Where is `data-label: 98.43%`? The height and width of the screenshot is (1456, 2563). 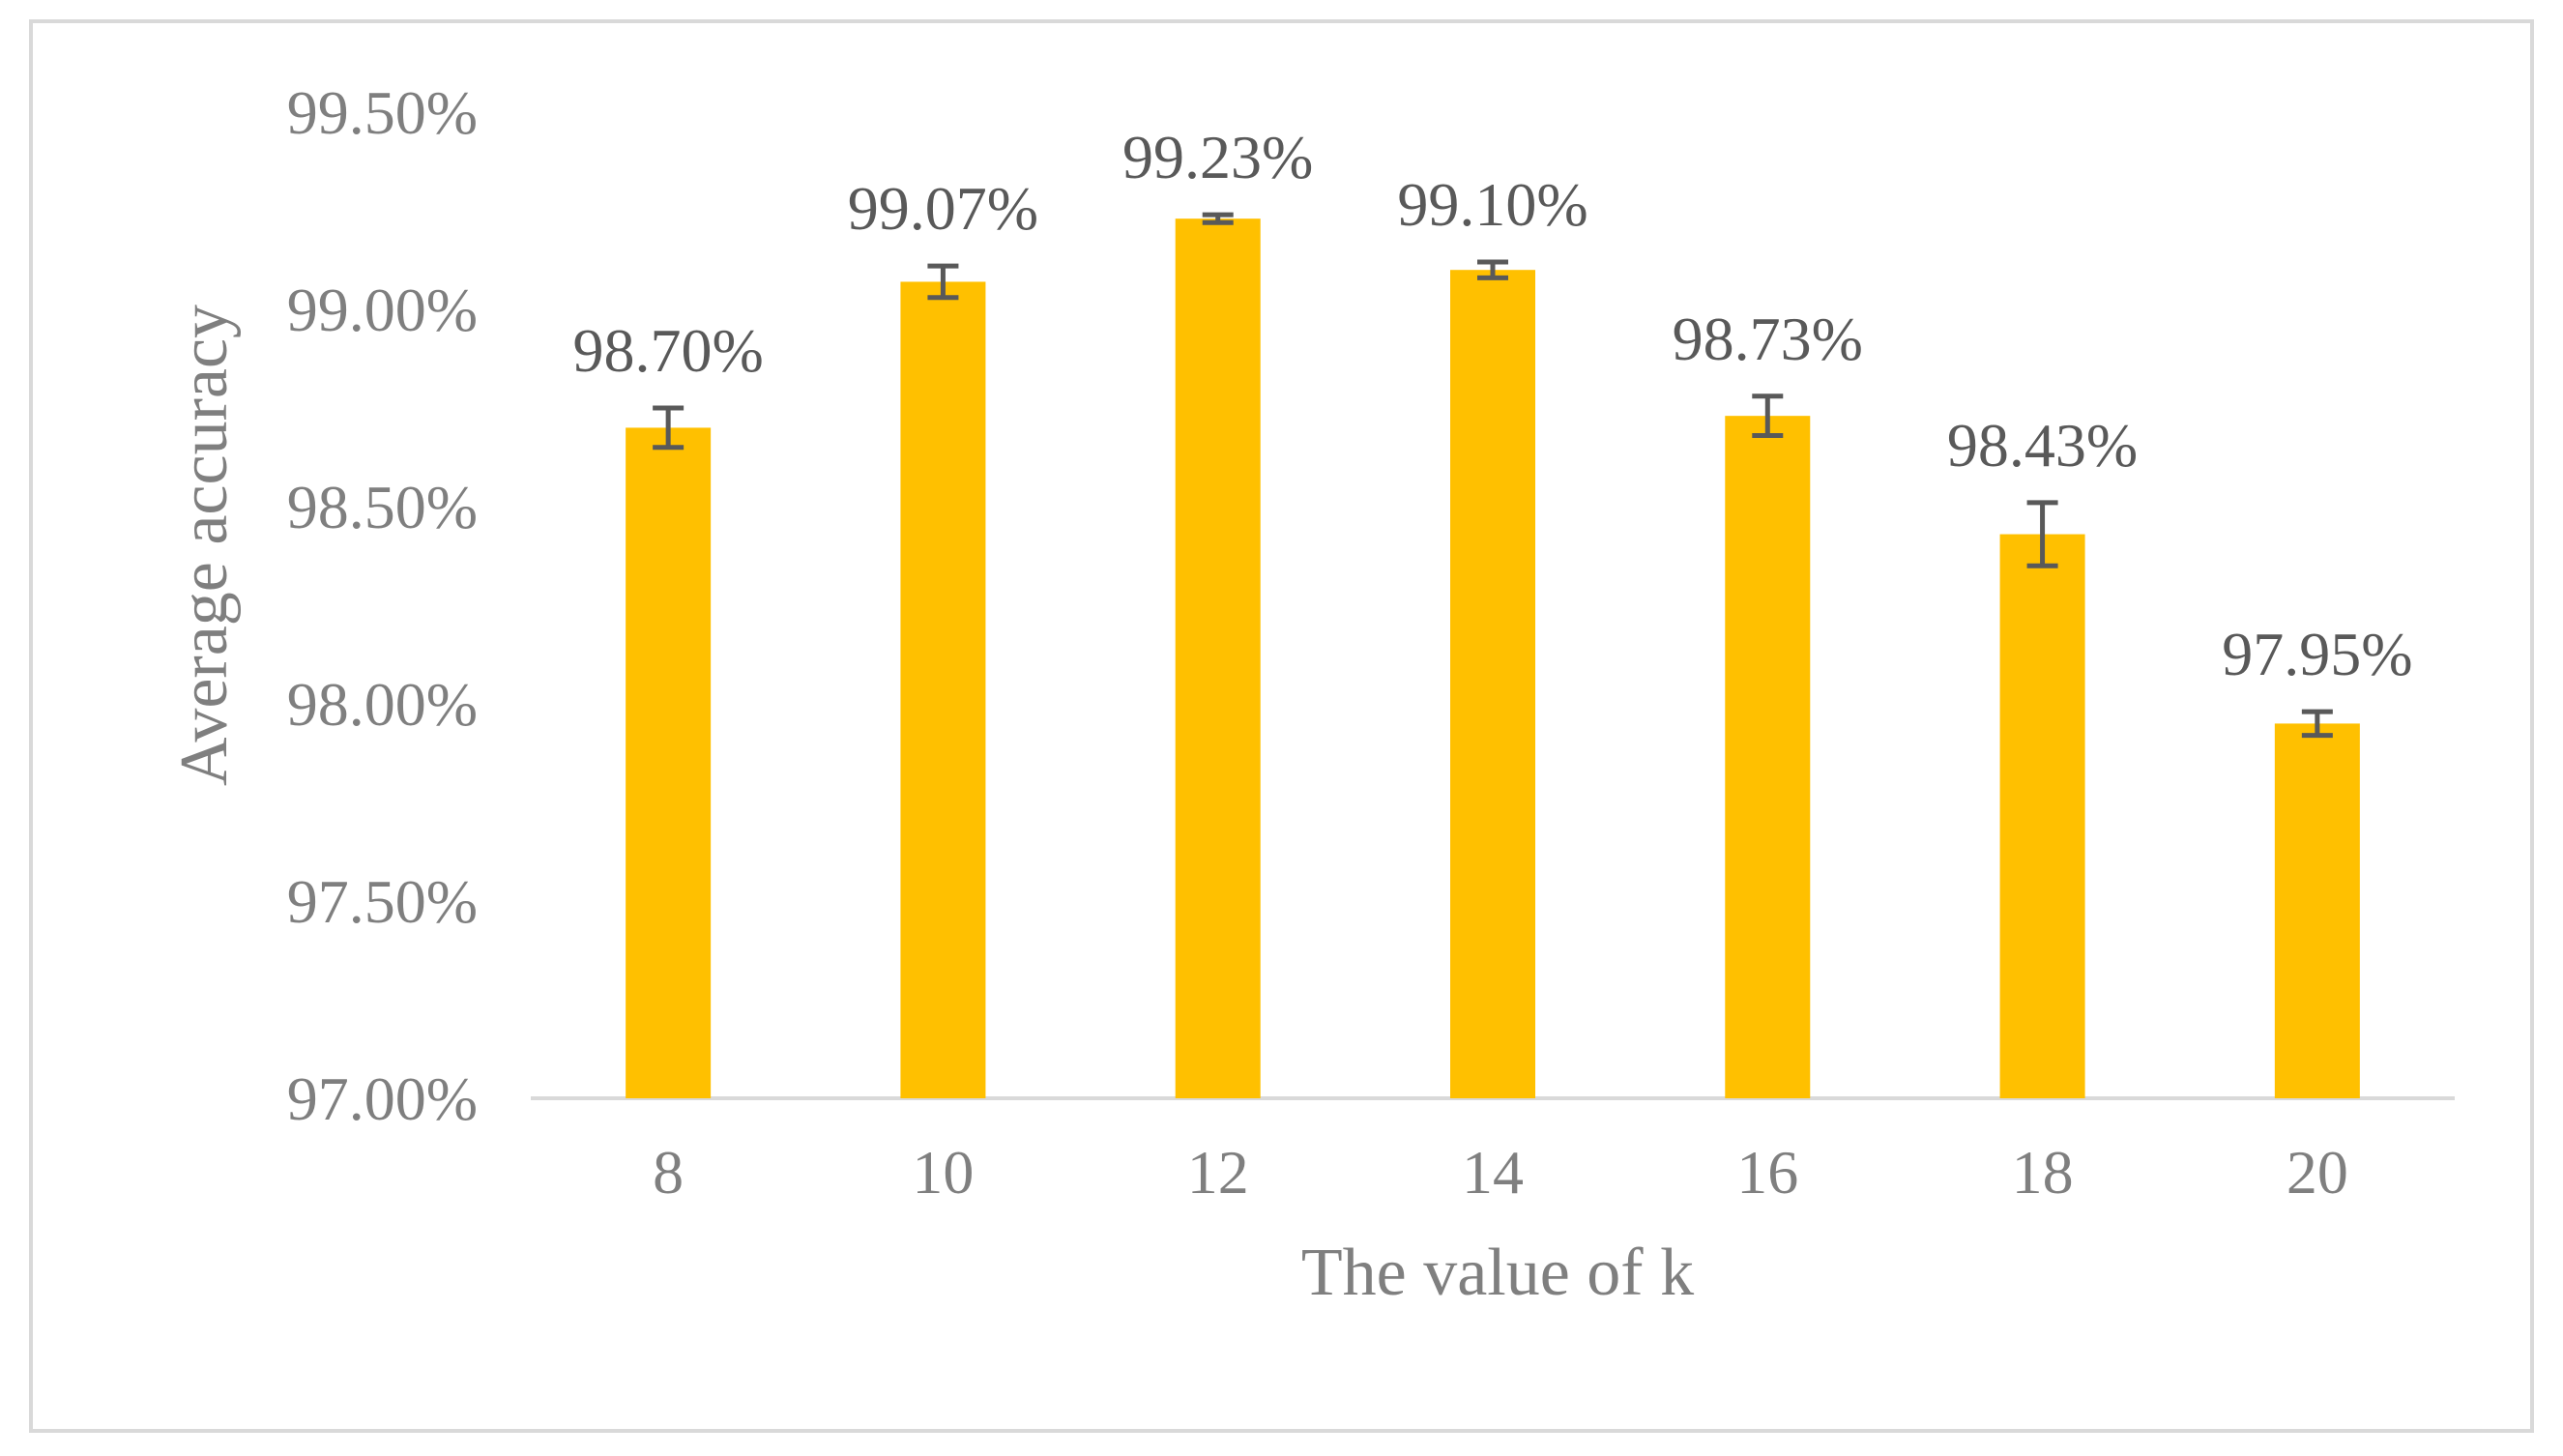
data-label: 98.43% is located at coordinates (2043, 446).